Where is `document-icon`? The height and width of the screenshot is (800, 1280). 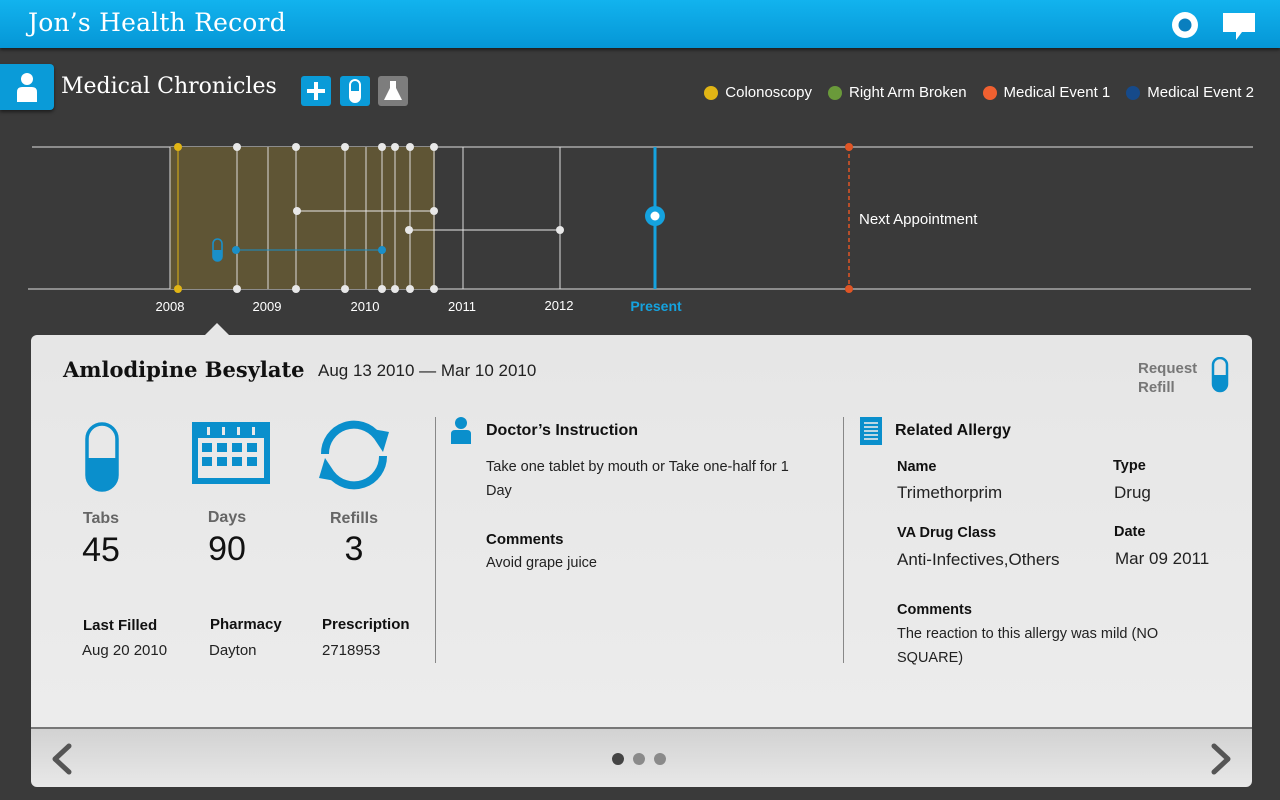 document-icon is located at coordinates (871, 431).